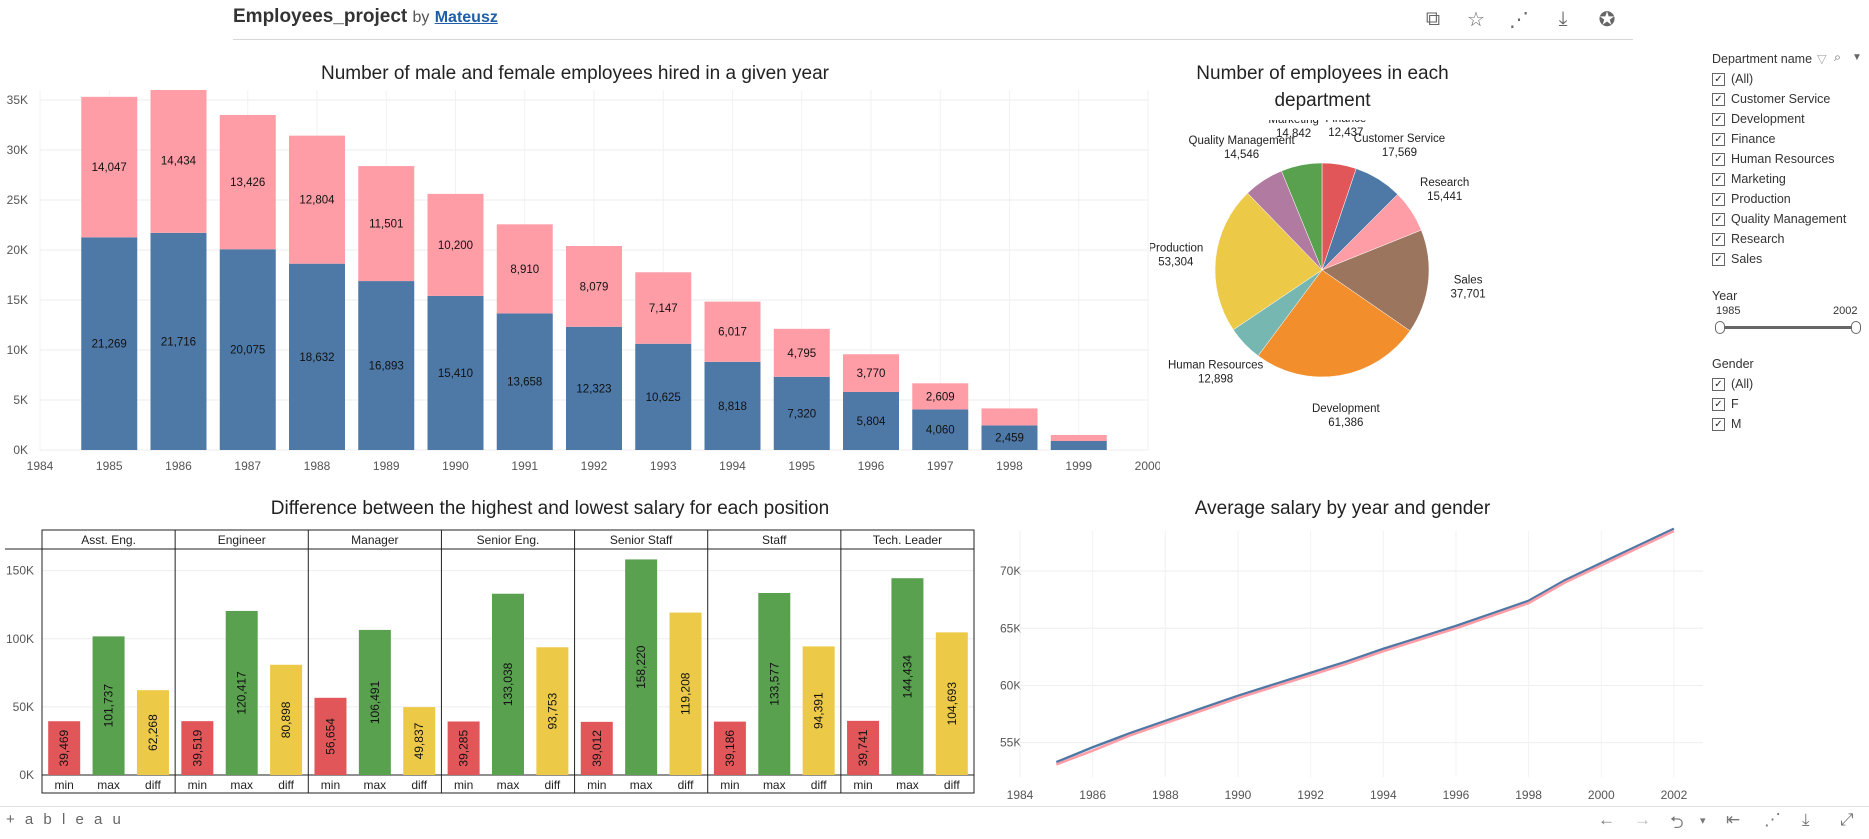  What do you see at coordinates (1476, 19) in the screenshot?
I see `star-icon: ☆` at bounding box center [1476, 19].